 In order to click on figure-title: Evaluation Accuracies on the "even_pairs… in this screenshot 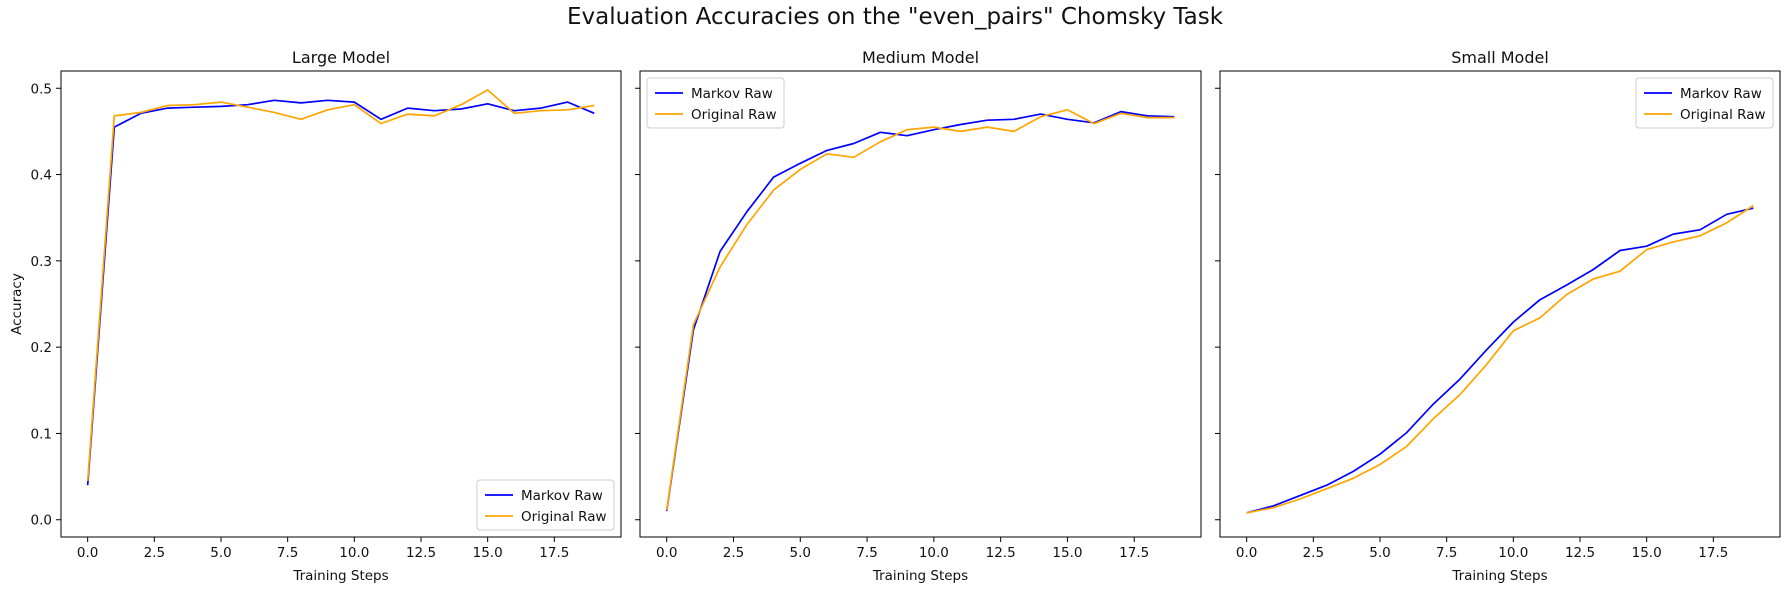, I will do `click(895, 17)`.